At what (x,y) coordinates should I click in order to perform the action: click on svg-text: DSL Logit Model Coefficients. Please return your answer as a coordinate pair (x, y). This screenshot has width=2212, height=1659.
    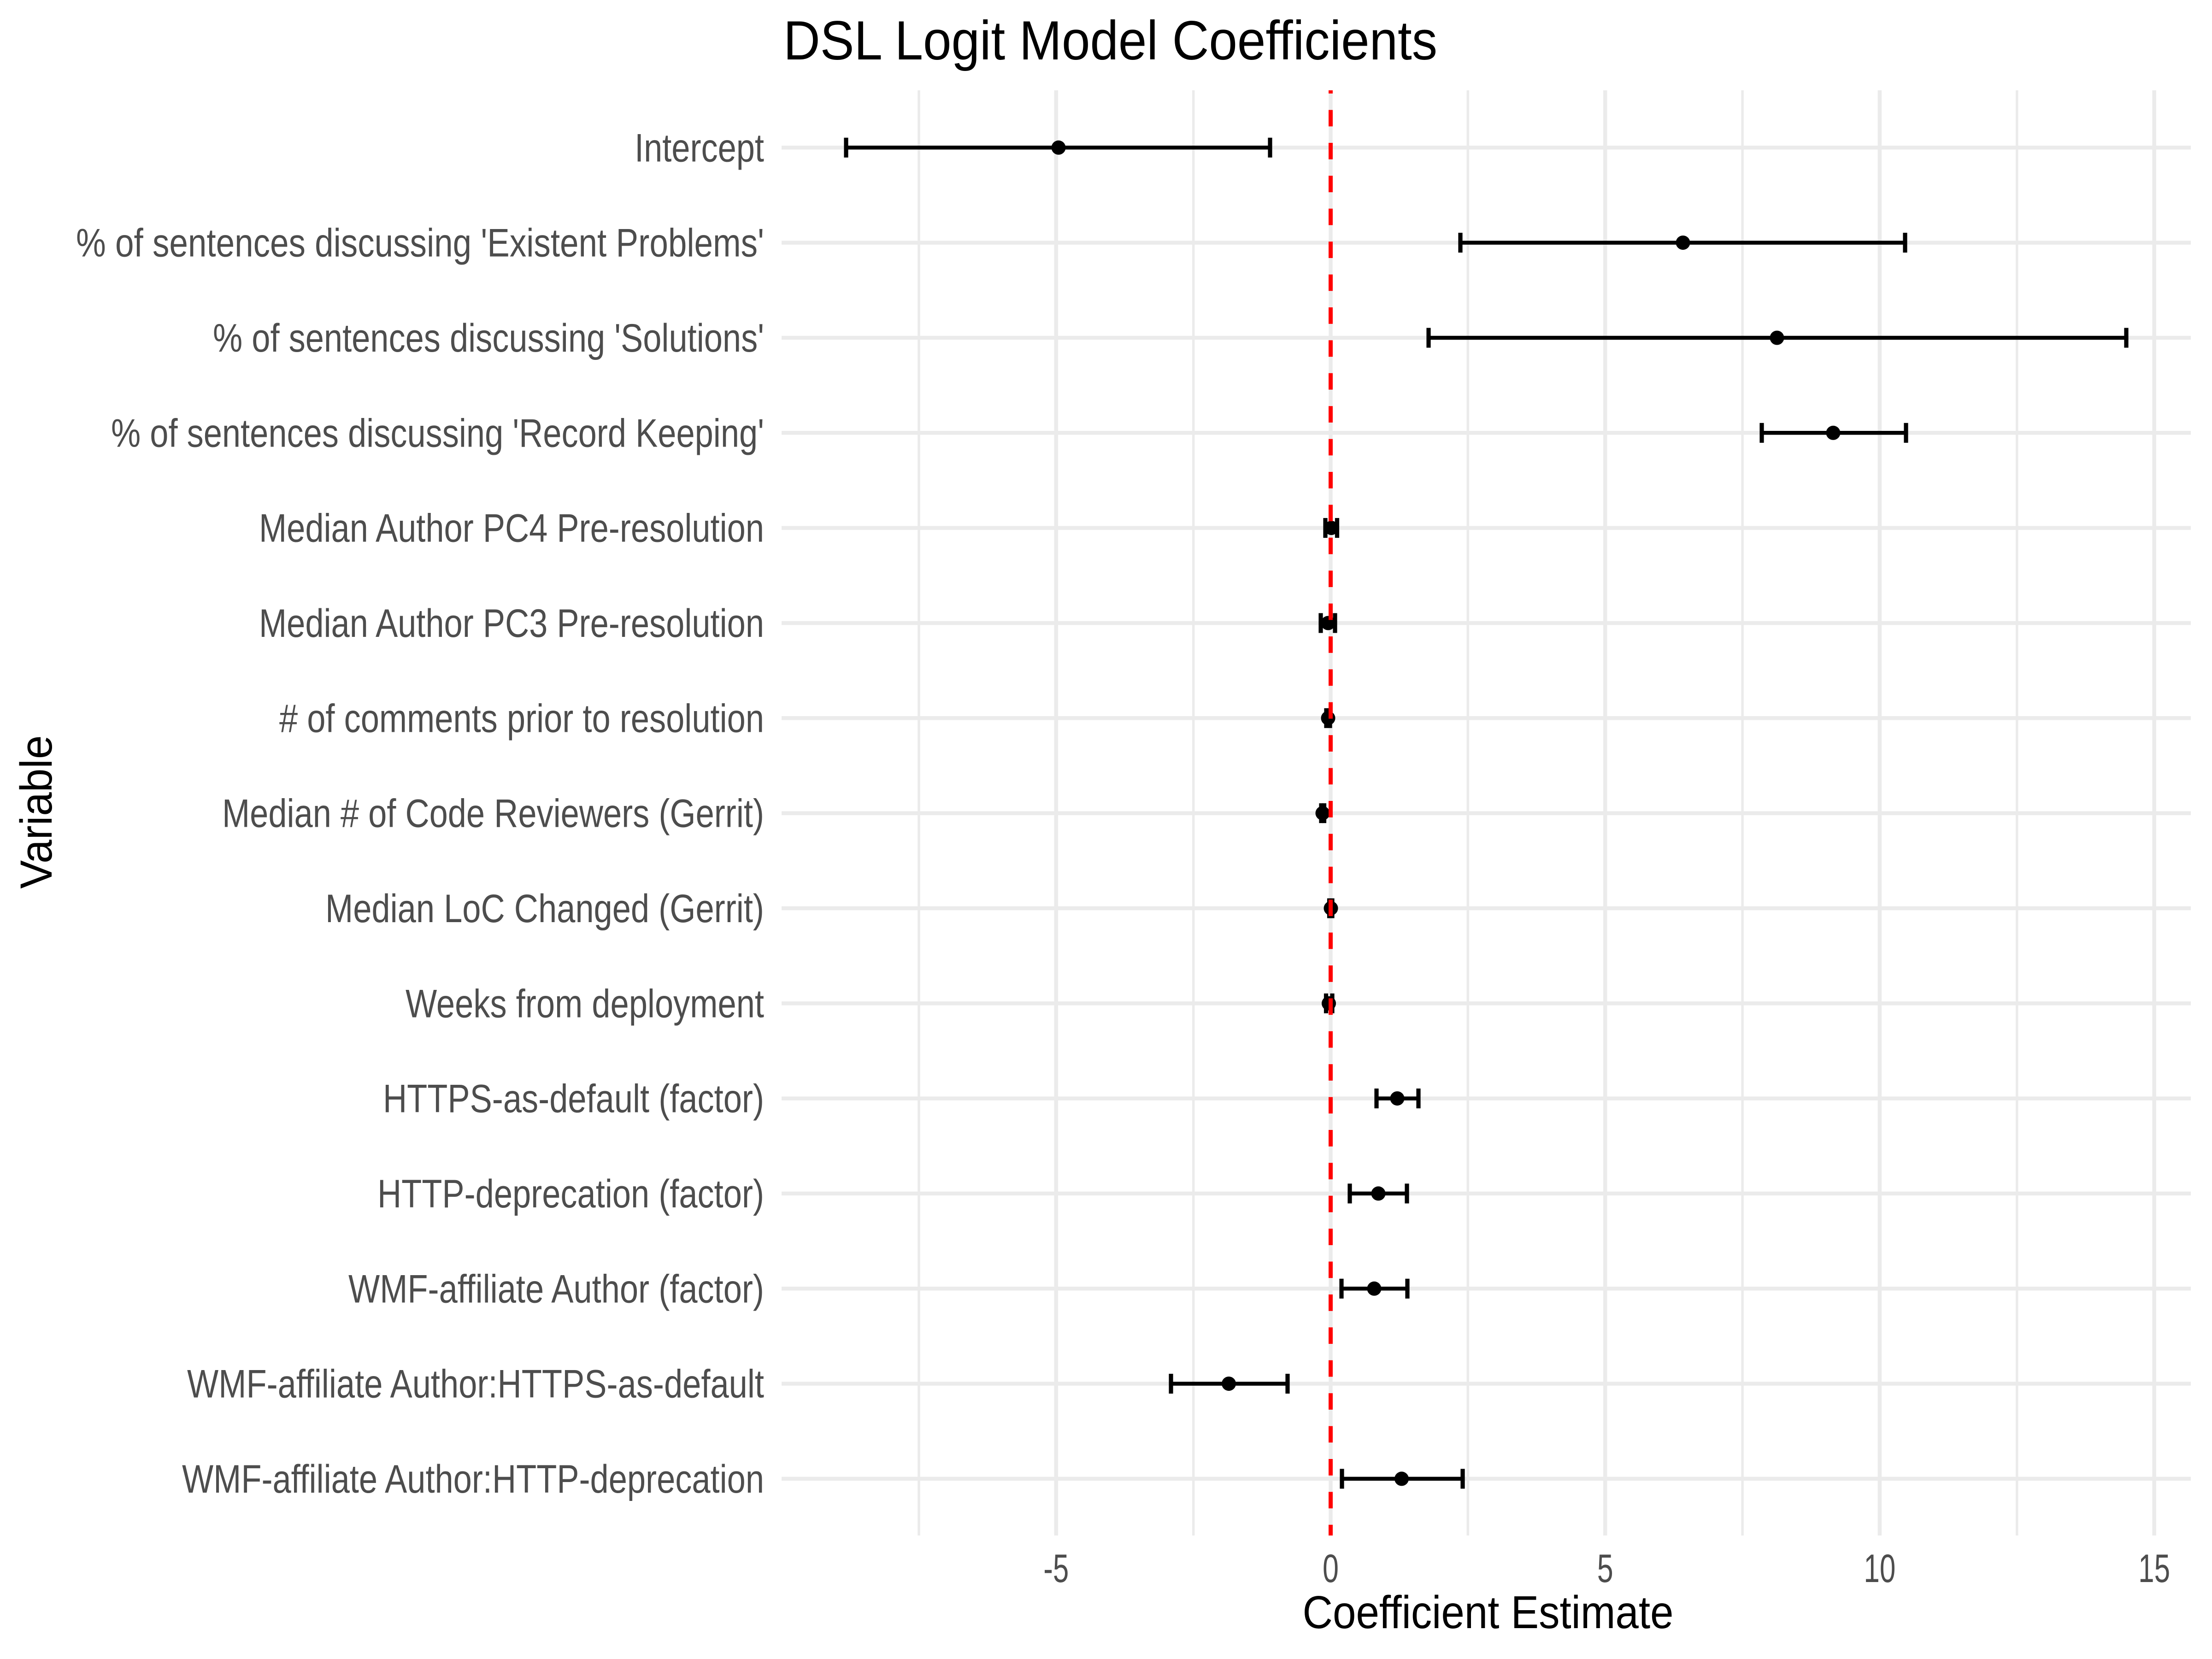
    Looking at the image, I should click on (1110, 40).